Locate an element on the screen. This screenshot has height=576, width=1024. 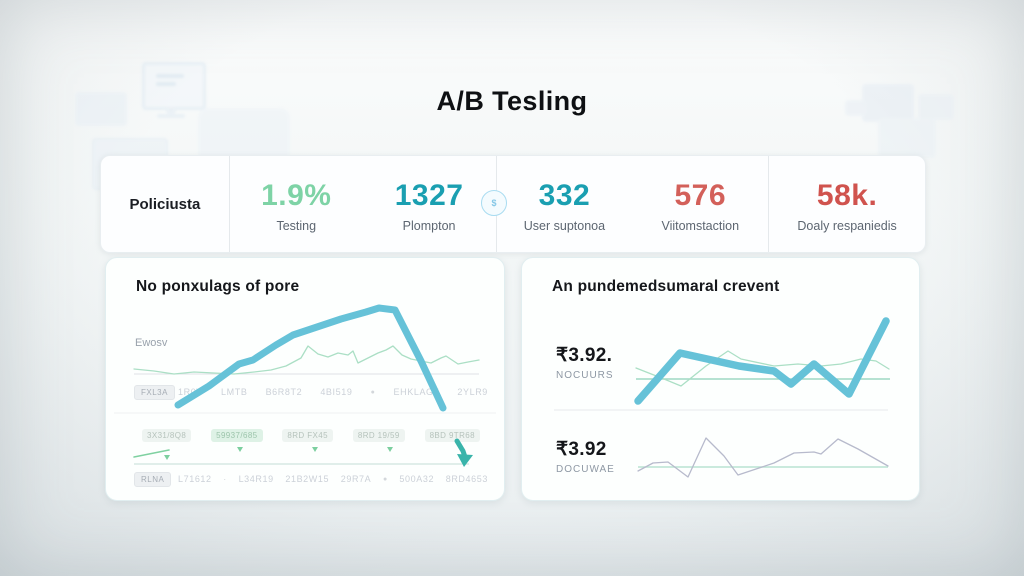
filter-pill: 59937/685 is located at coordinates (237, 435).